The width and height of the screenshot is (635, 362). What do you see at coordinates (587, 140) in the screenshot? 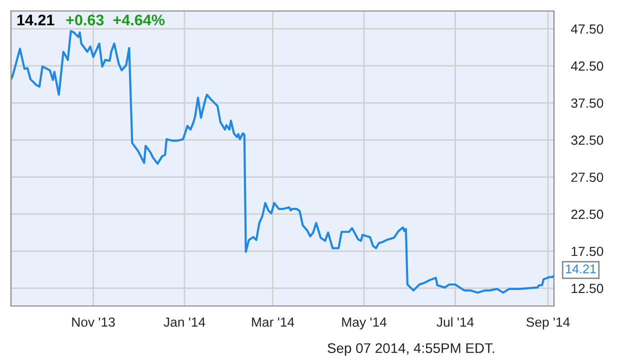
I see `y-tick-label: 32.50` at bounding box center [587, 140].